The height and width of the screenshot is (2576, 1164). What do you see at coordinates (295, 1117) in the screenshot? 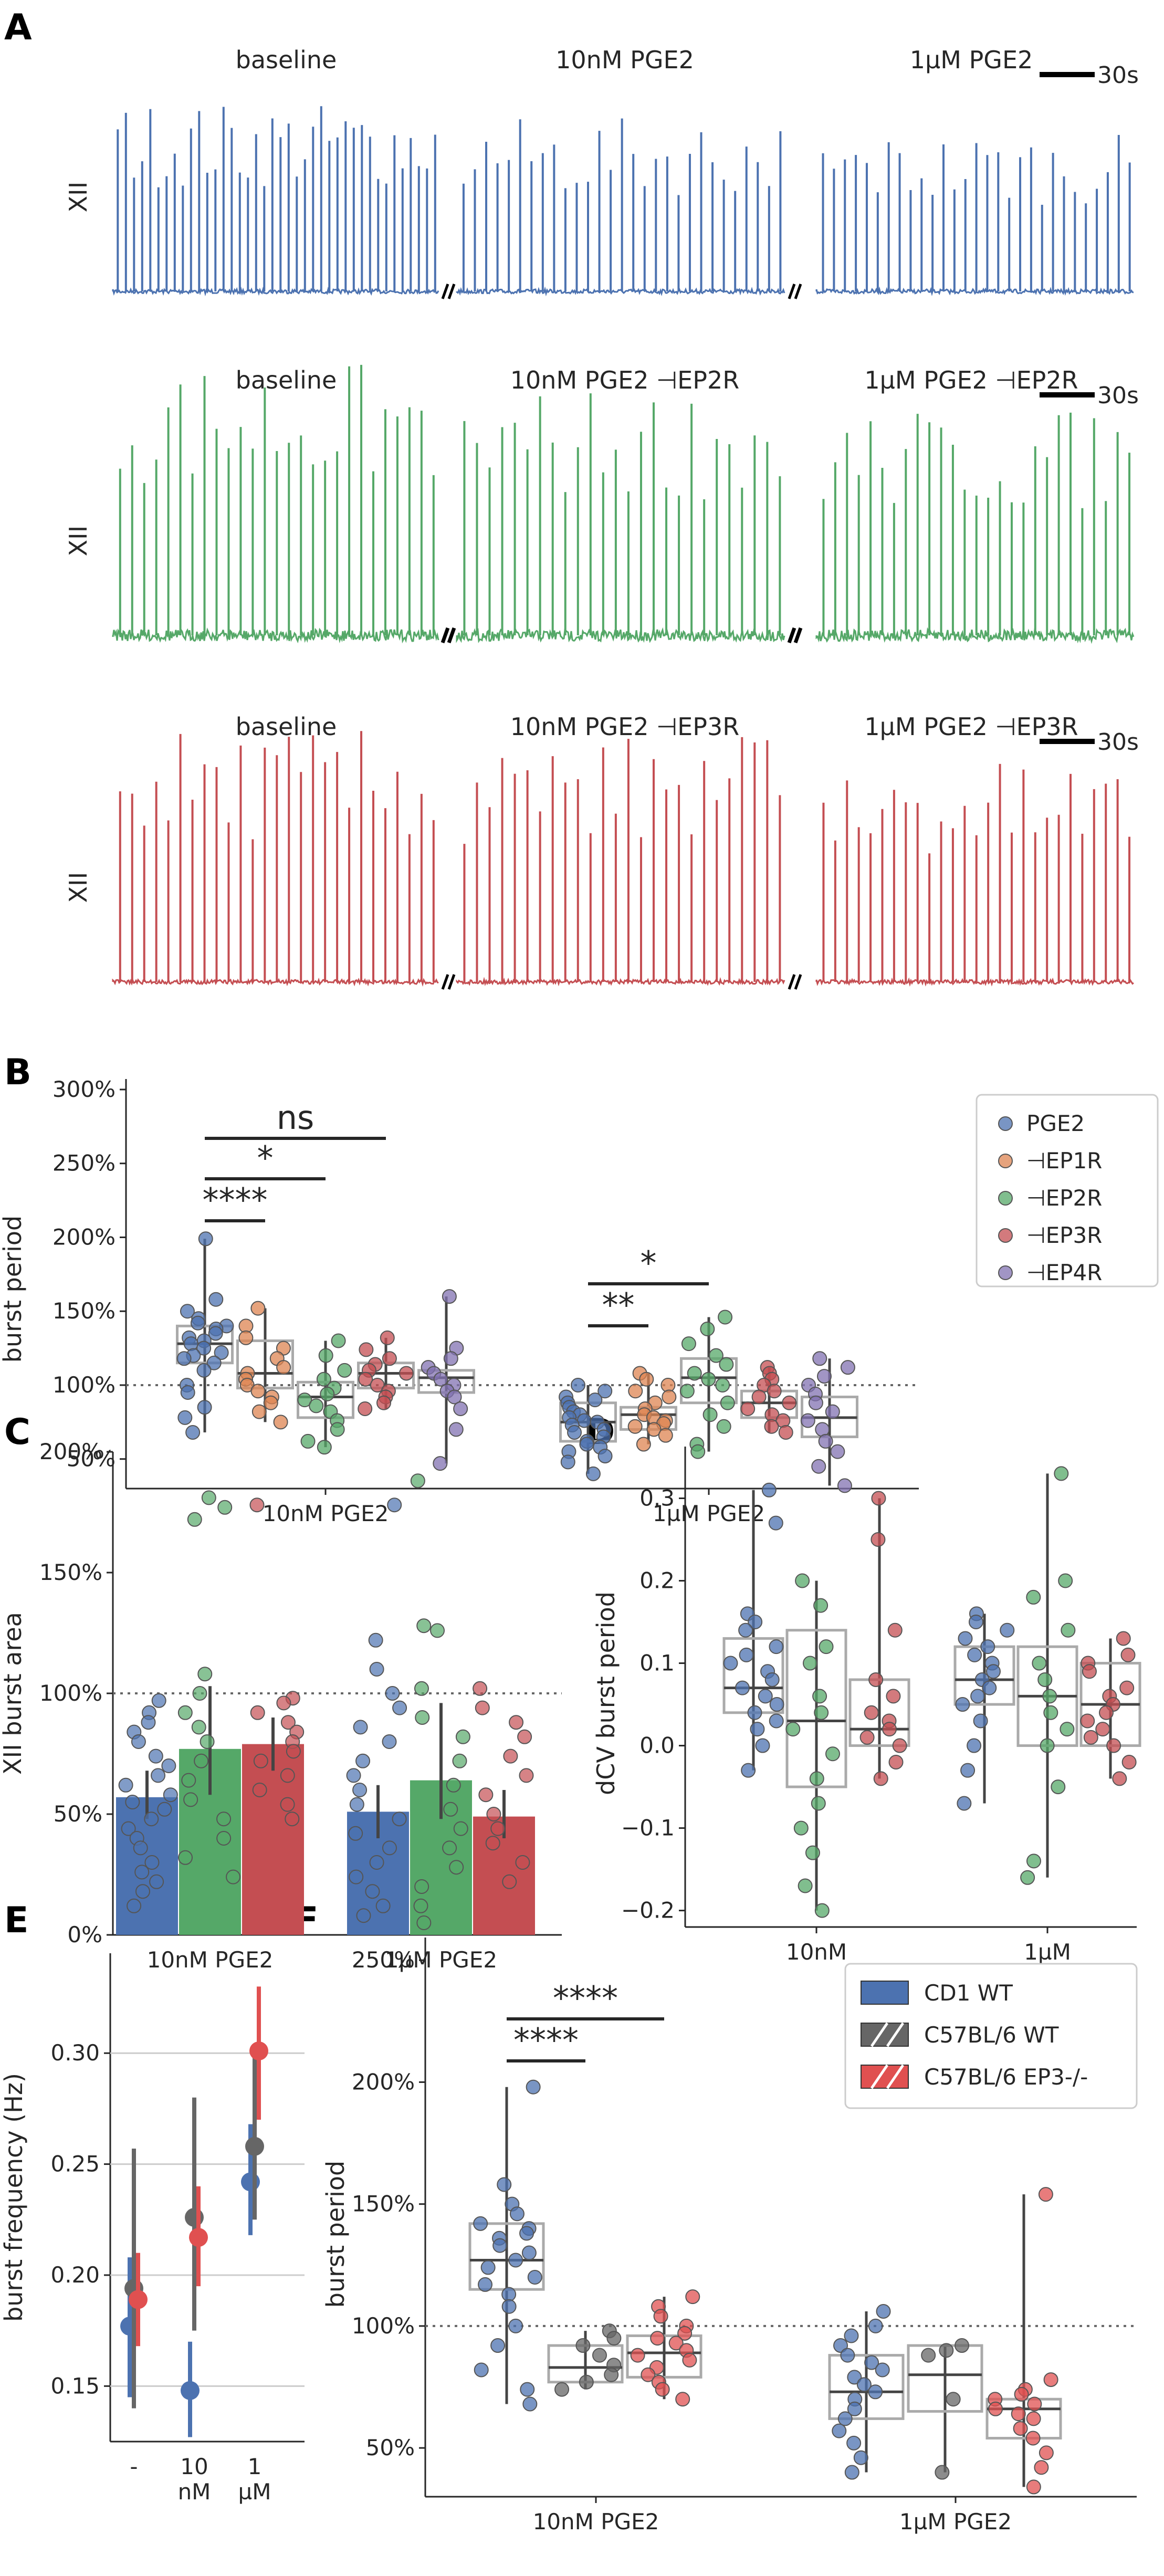
I see `significance-label: ns` at bounding box center [295, 1117].